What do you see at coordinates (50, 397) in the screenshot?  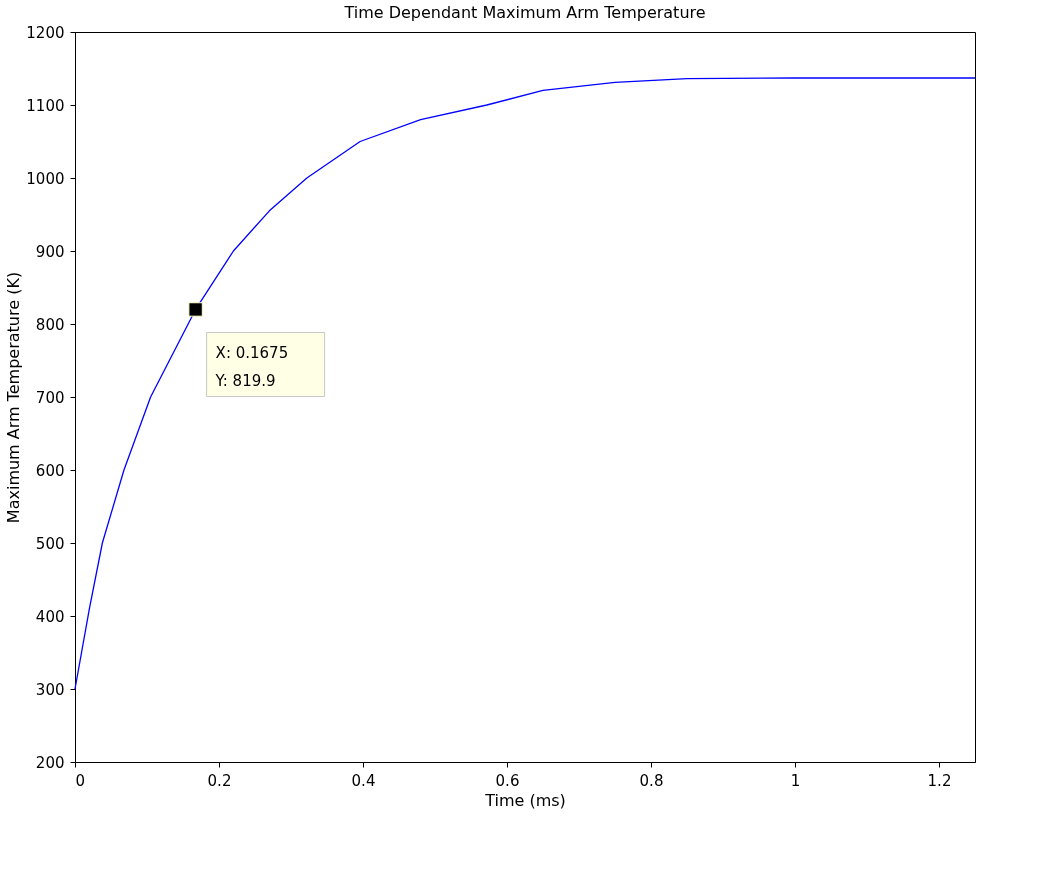 I see `y-tick-label: 700` at bounding box center [50, 397].